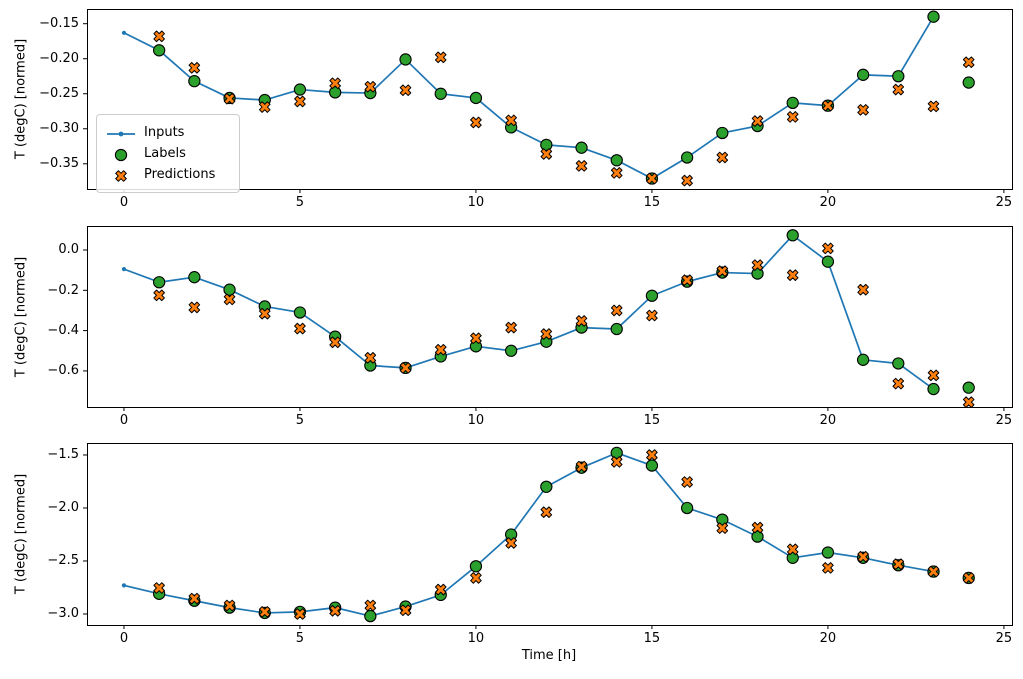 This screenshot has width=1023, height=679. Describe the element at coordinates (124, 638) in the screenshot. I see `x-tick-label: 0` at that location.